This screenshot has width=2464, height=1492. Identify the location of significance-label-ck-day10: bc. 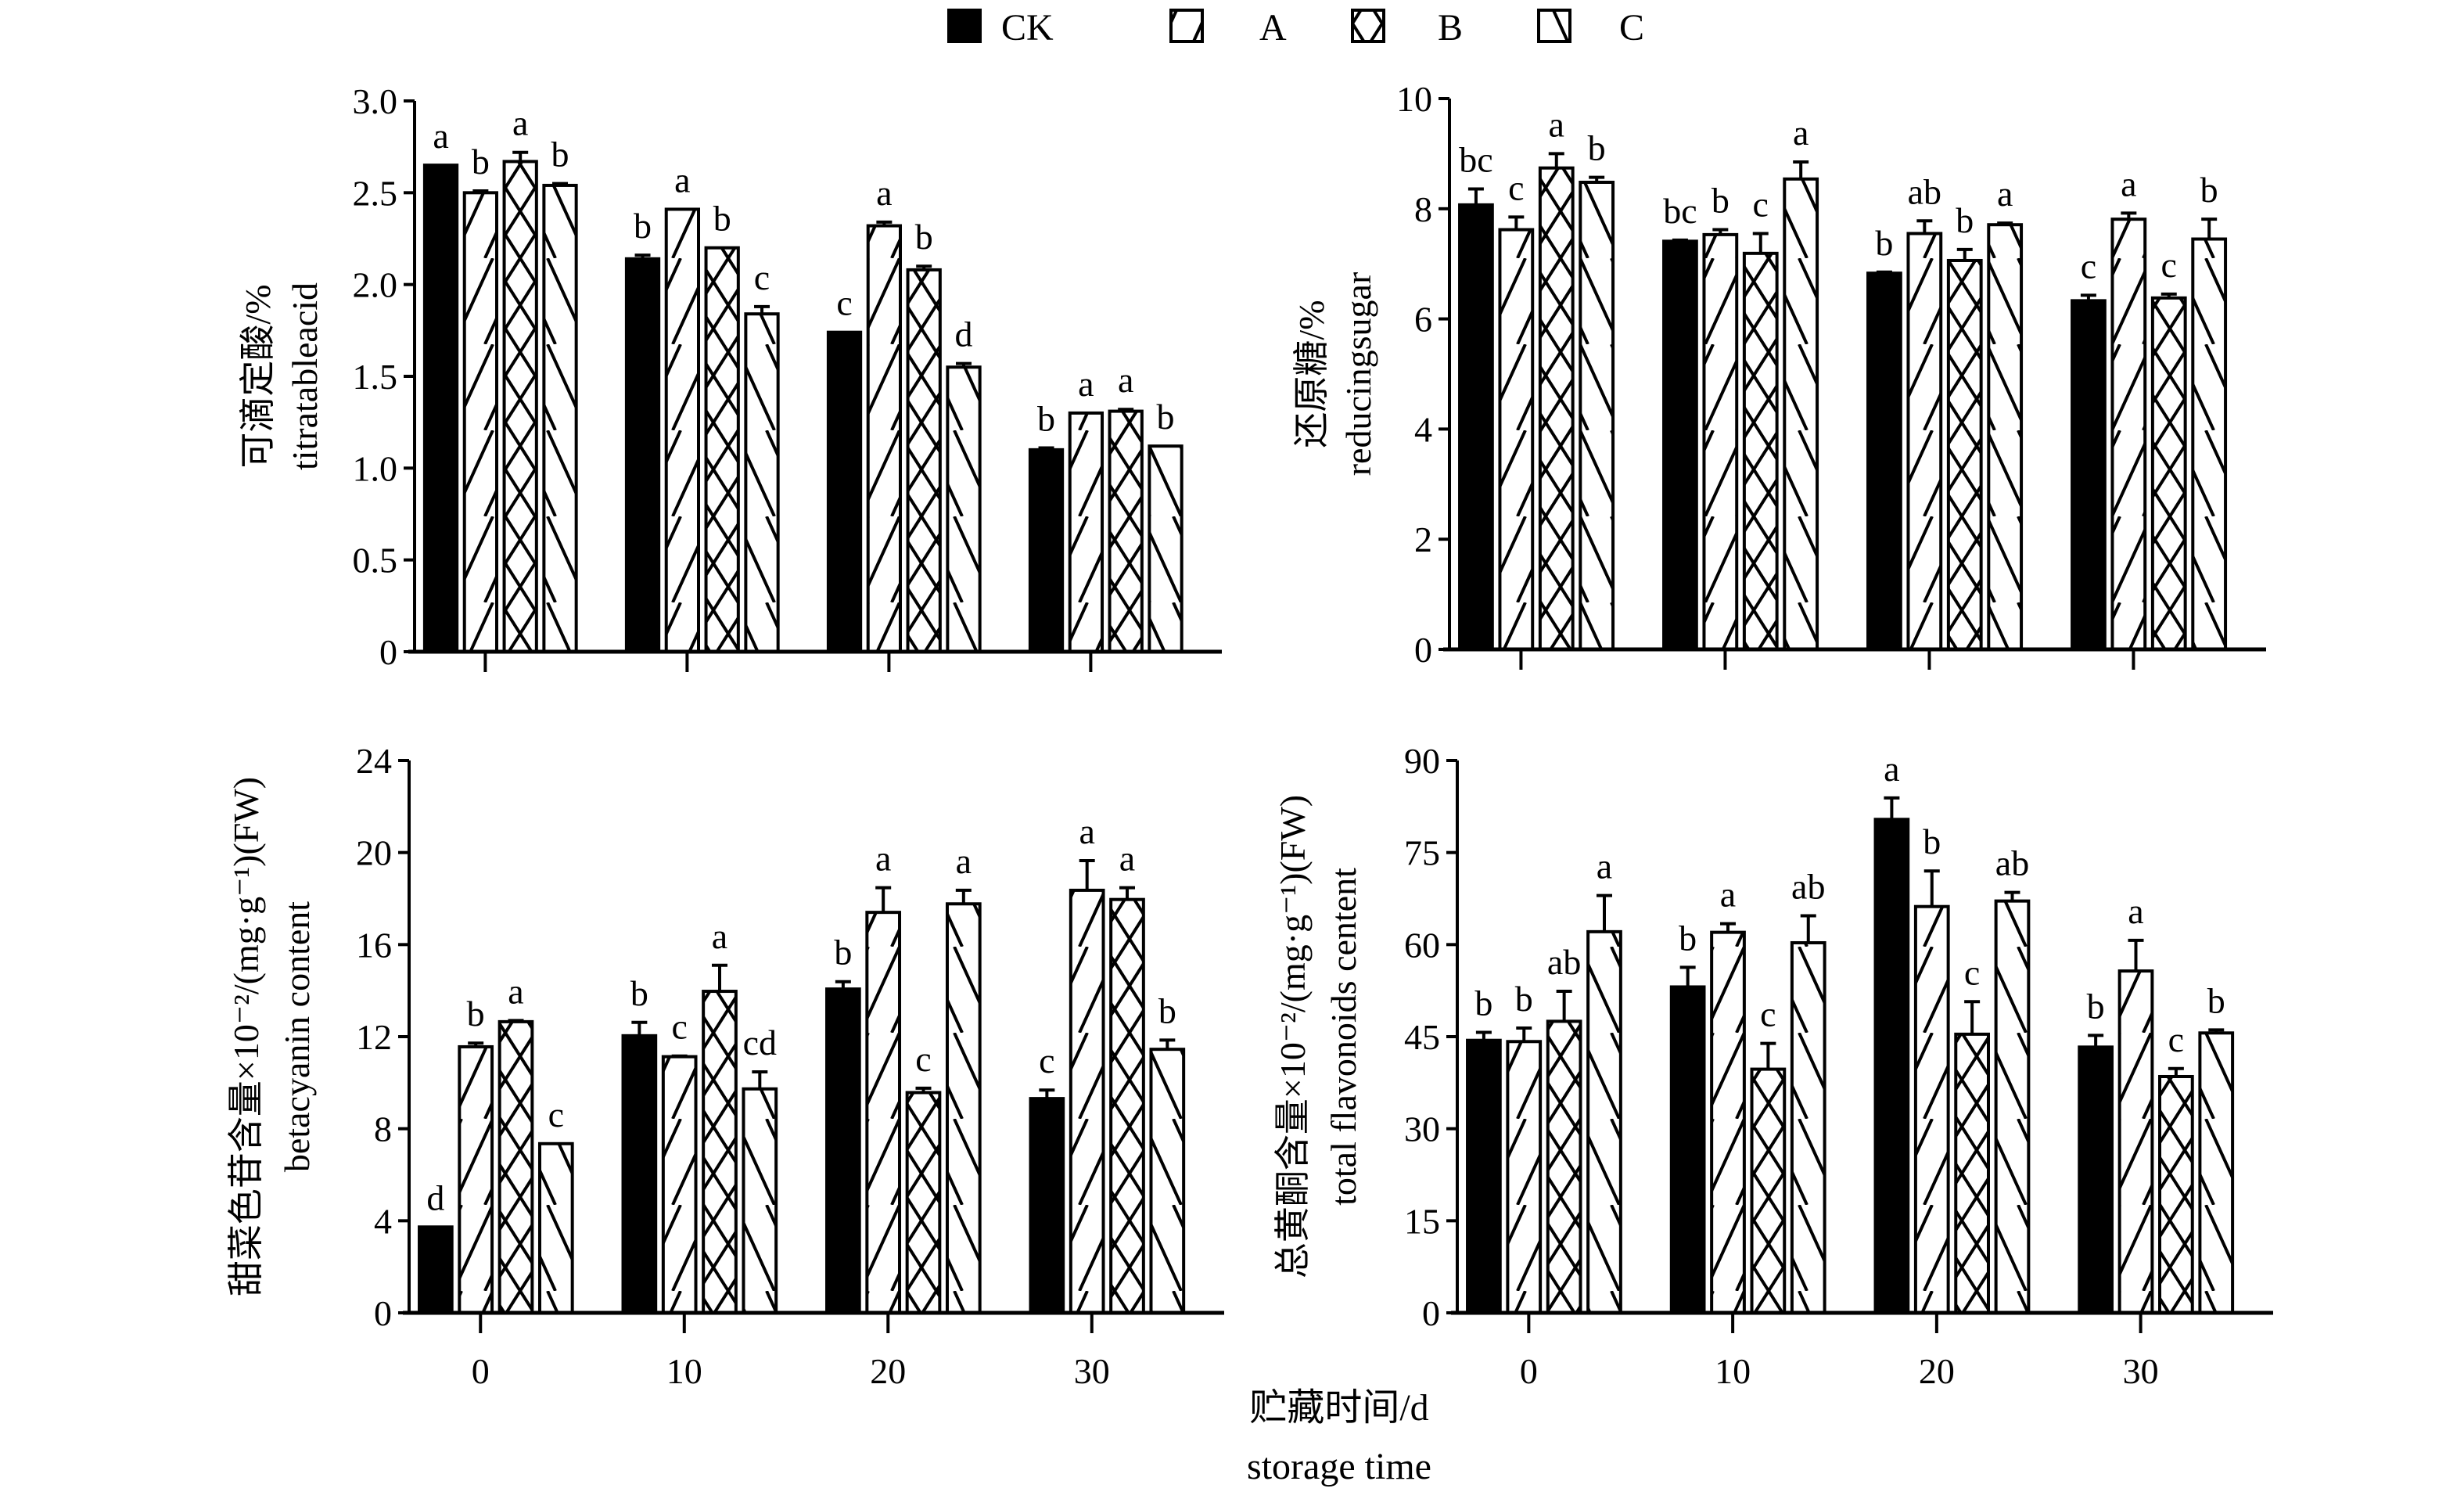
(1680, 211).